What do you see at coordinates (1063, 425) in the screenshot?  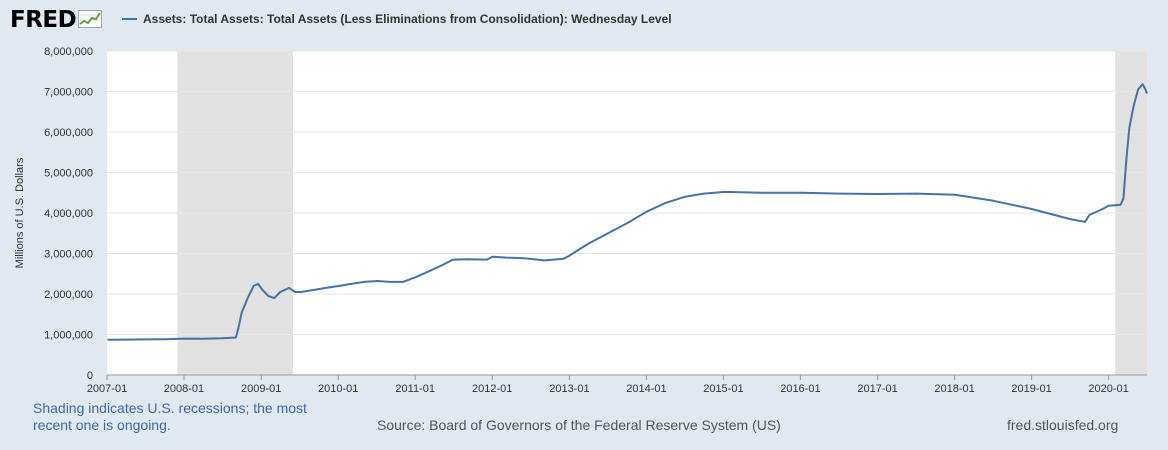 I see `site-url: fred.stlouisfed.org` at bounding box center [1063, 425].